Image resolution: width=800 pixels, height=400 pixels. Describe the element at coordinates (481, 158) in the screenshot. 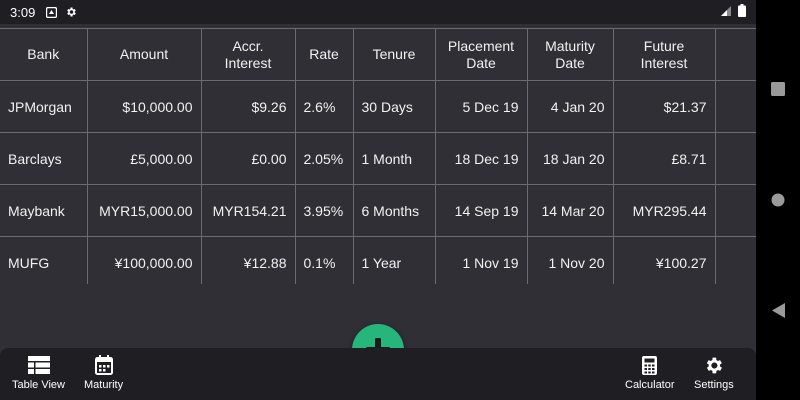

I see `cell-placement-date: 18 Dec 19` at that location.